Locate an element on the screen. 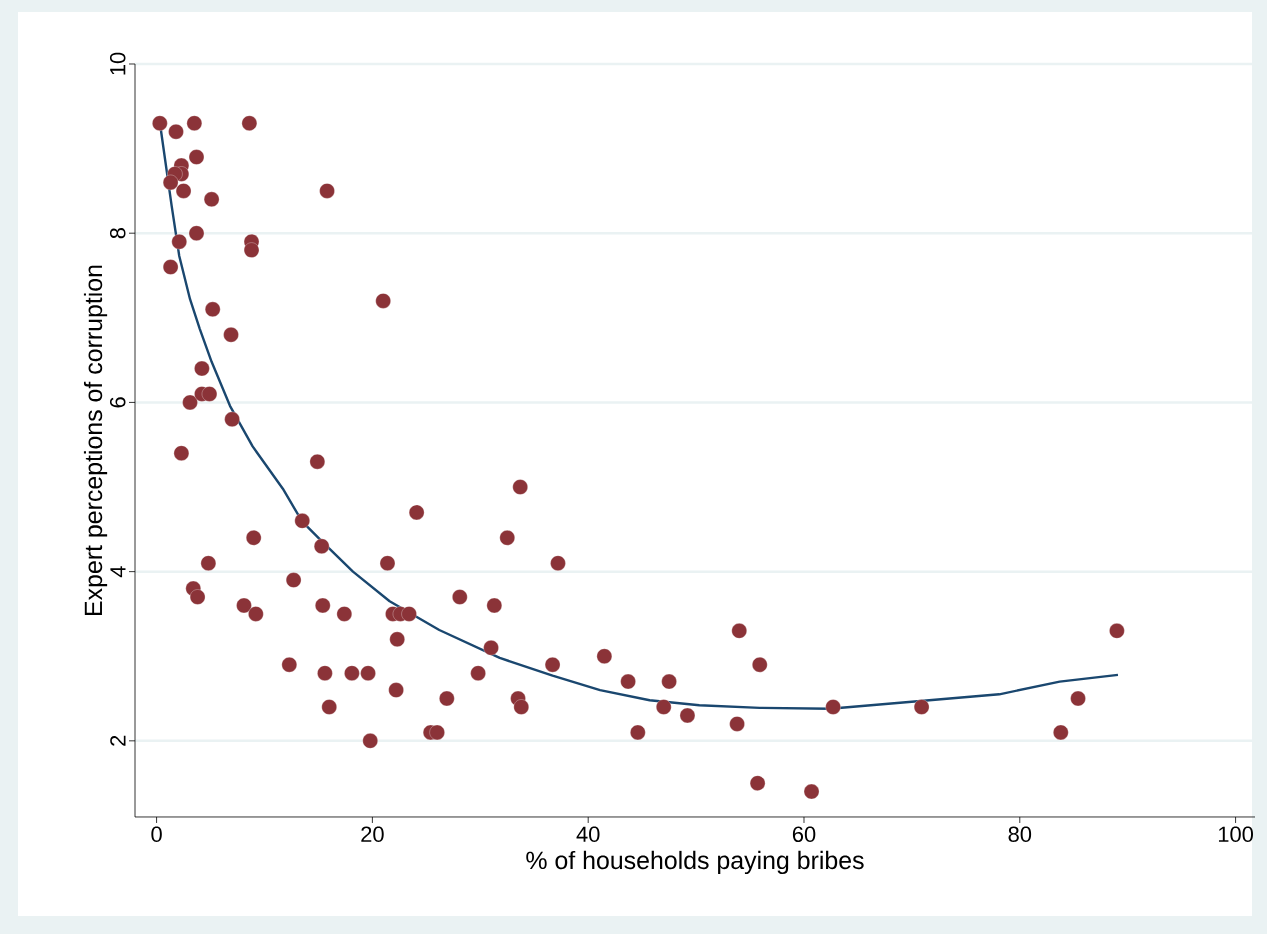 This screenshot has height=934, width=1267. y-tick-label: 4 is located at coordinates (118, 572).